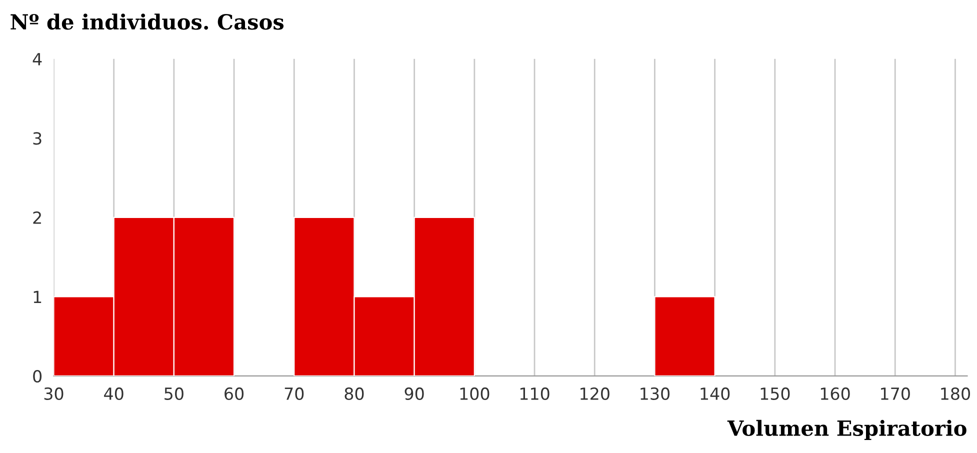  What do you see at coordinates (37, 376) in the screenshot?
I see `y-tick-label: 0` at bounding box center [37, 376].